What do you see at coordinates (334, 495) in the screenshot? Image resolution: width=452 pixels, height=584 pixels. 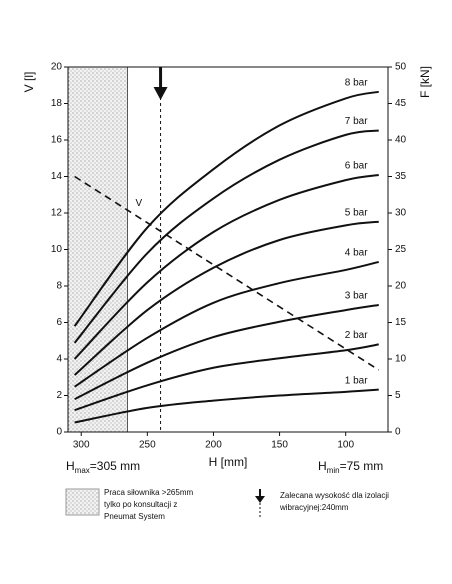 I see `legend-text: Zalecana wysokość dla izolacji` at bounding box center [334, 495].